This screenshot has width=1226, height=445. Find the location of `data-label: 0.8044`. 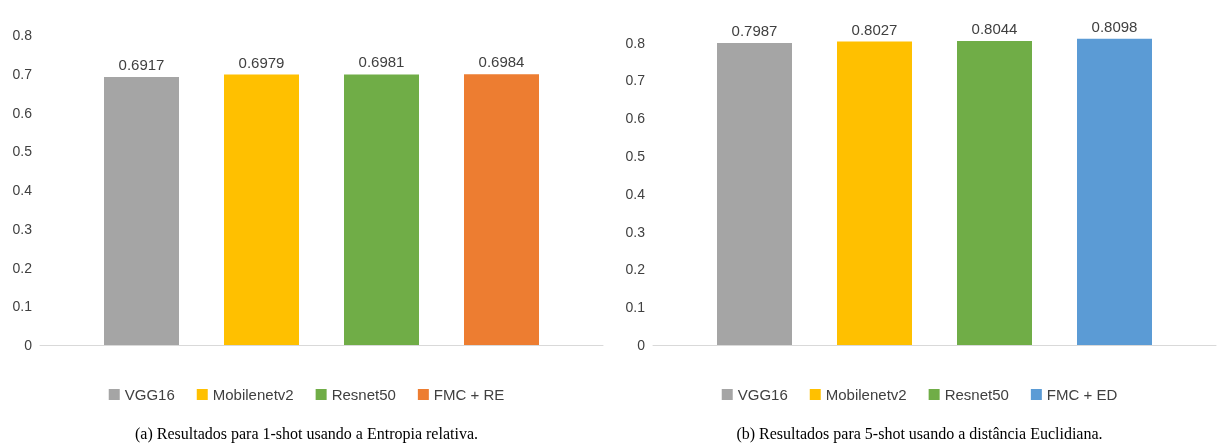

data-label: 0.8044 is located at coordinates (994, 28).